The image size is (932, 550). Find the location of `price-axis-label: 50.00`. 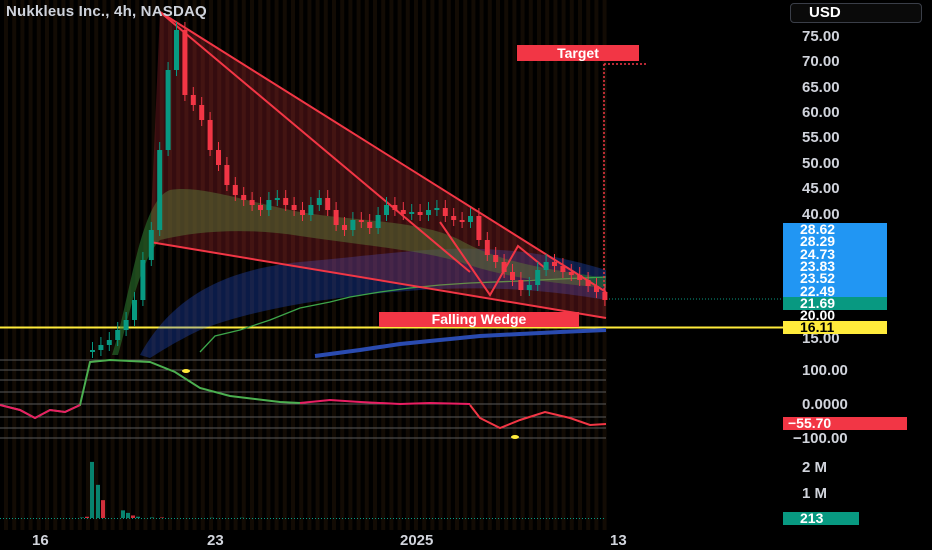

price-axis-label: 50.00 is located at coordinates (821, 163).